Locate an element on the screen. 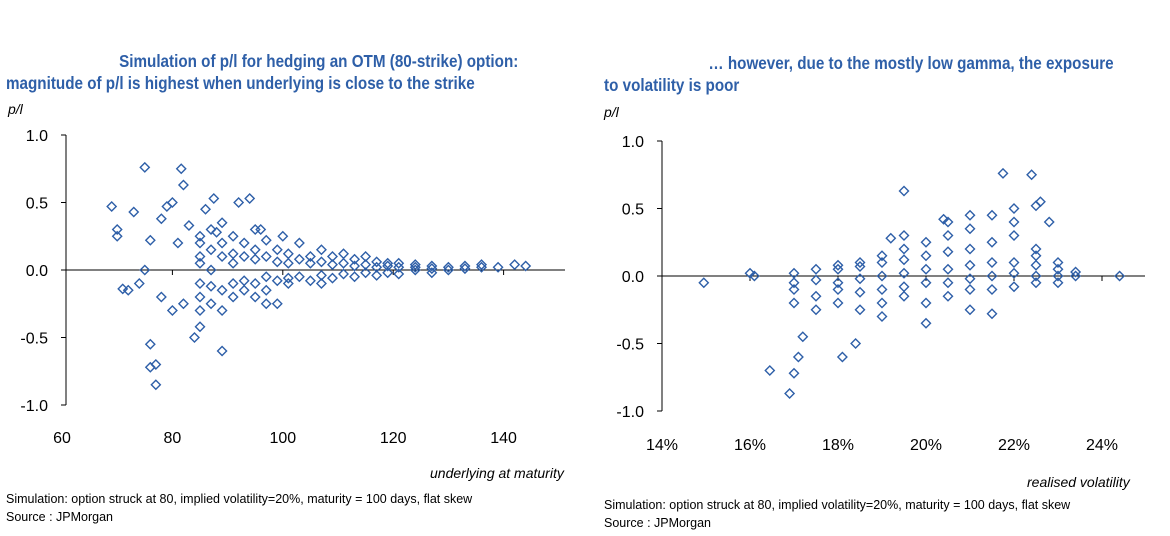 The width and height of the screenshot is (1170, 536). chart2-x-tick-label: 16% is located at coordinates (750, 445).